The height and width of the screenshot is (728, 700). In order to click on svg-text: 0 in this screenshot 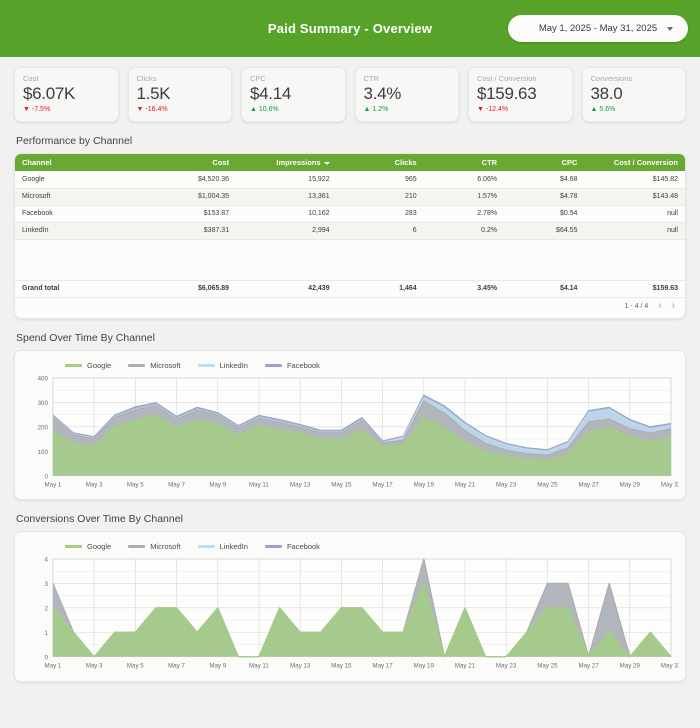, I will do `click(46, 476)`.